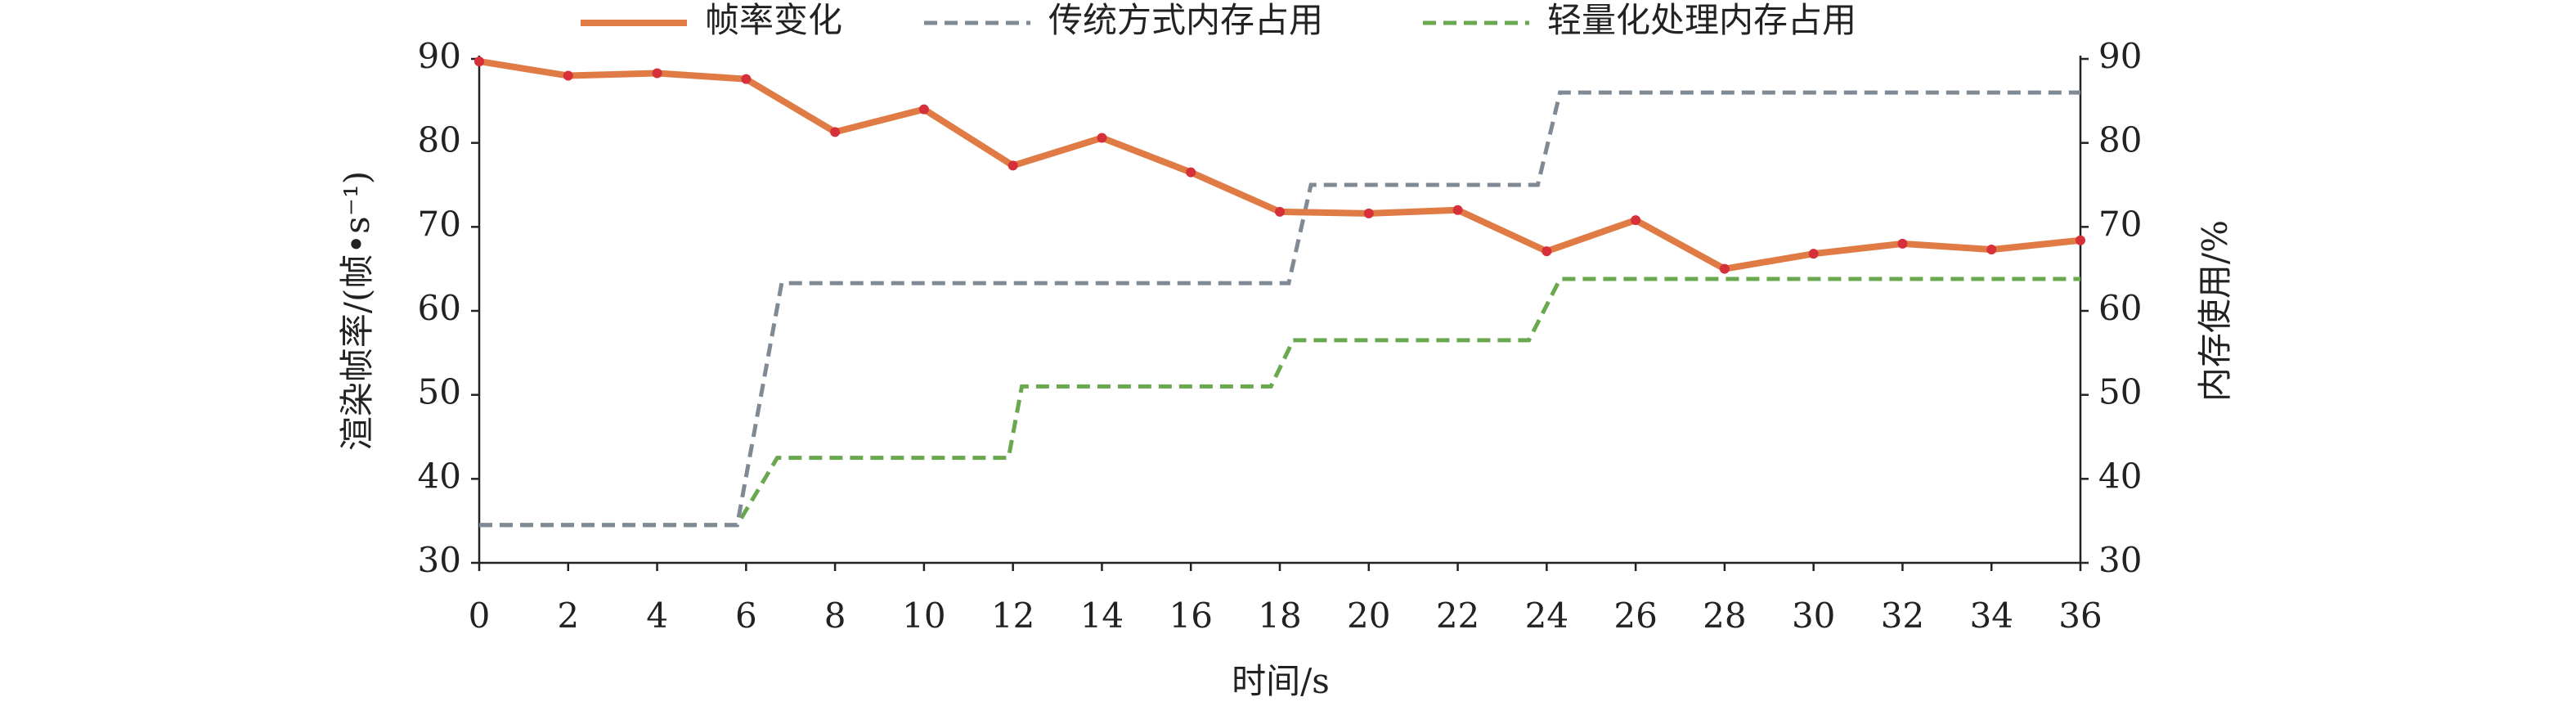 This screenshot has width=2576, height=715. What do you see at coordinates (439, 392) in the screenshot?
I see `y-tick-label: 50` at bounding box center [439, 392].